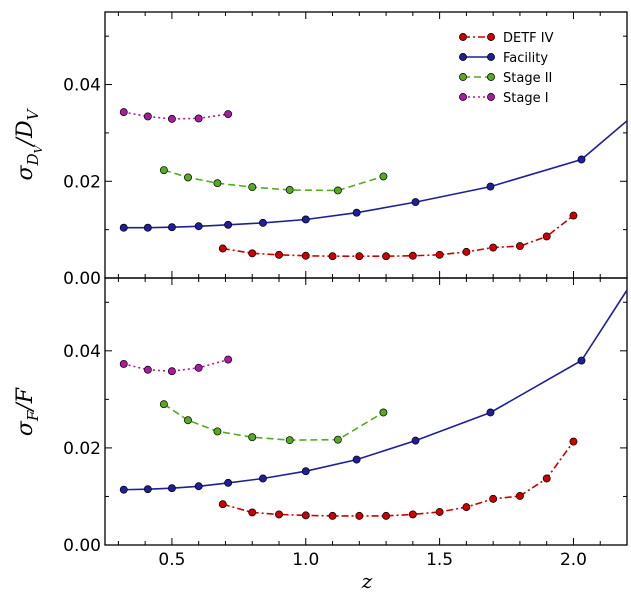 This screenshot has width=631, height=593. I want to click on y-label-top-densub: V, so click(33, 113).